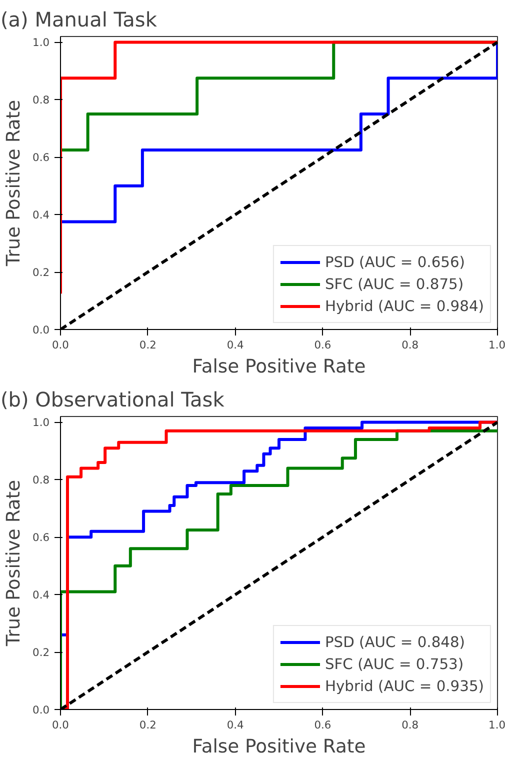  I want to click on legend-label: Hybrid (AUC = 0.935), so click(404, 686).